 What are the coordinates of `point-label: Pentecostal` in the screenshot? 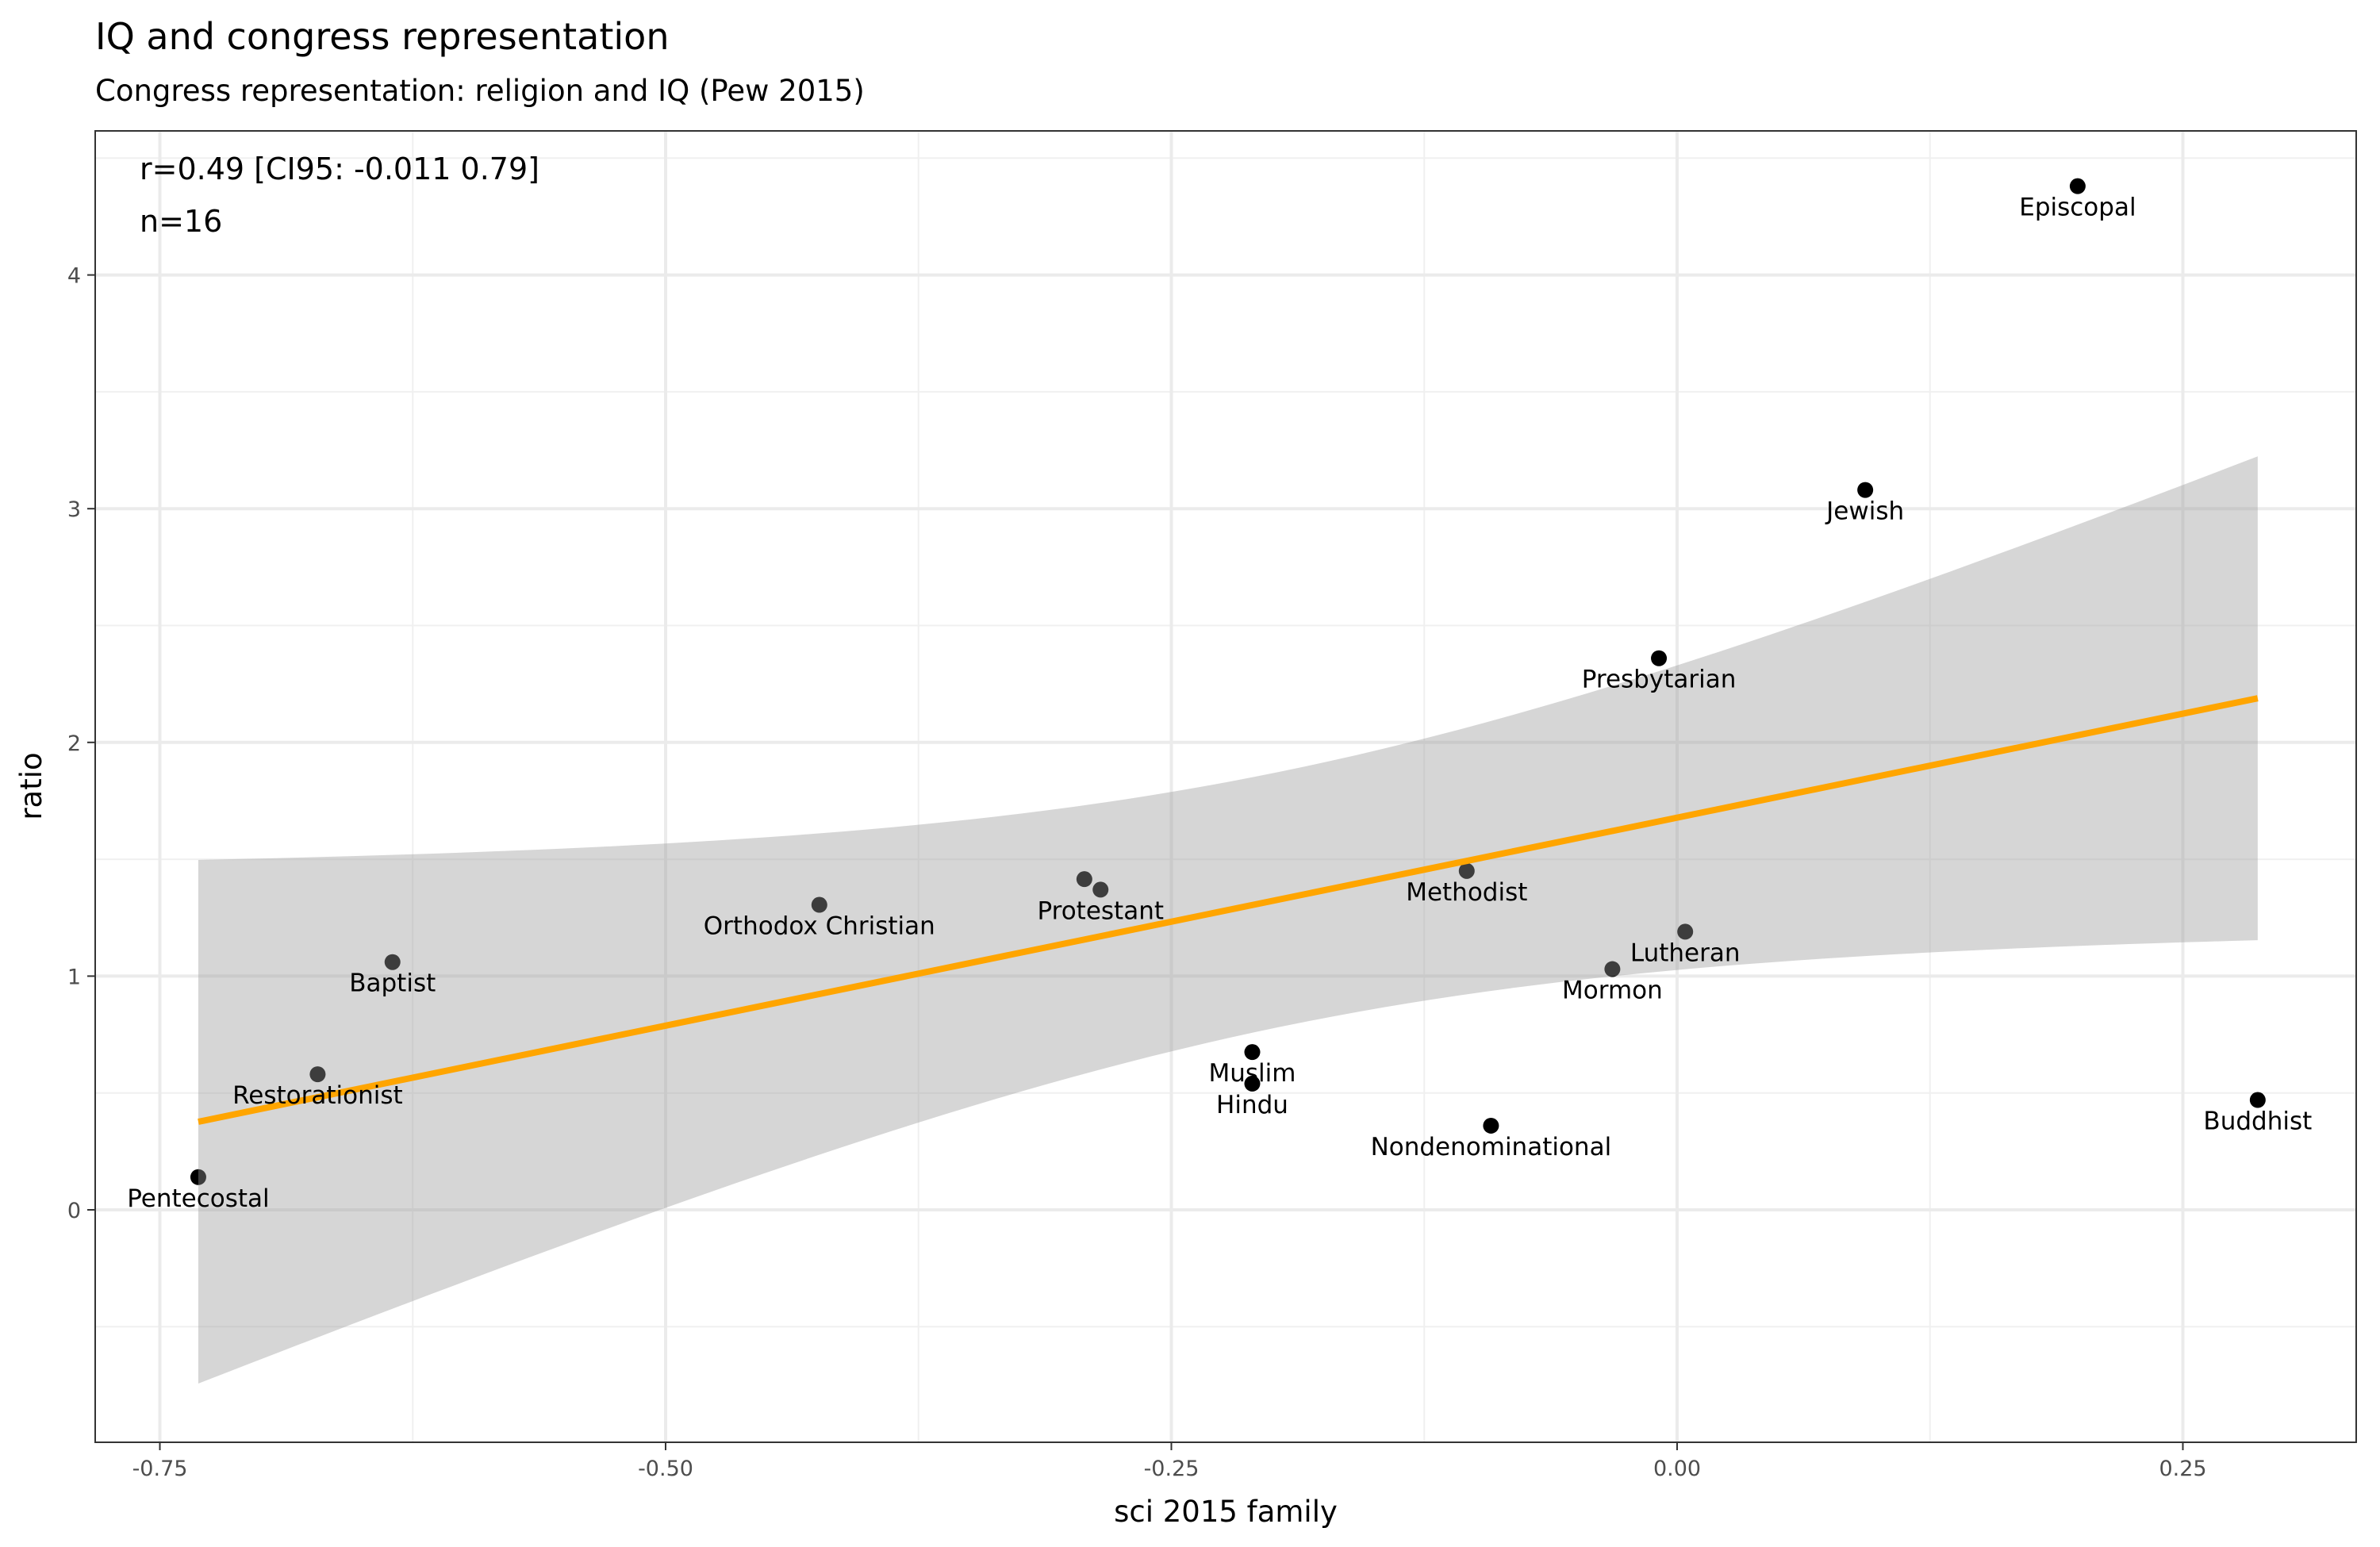 It's located at (198, 1198).